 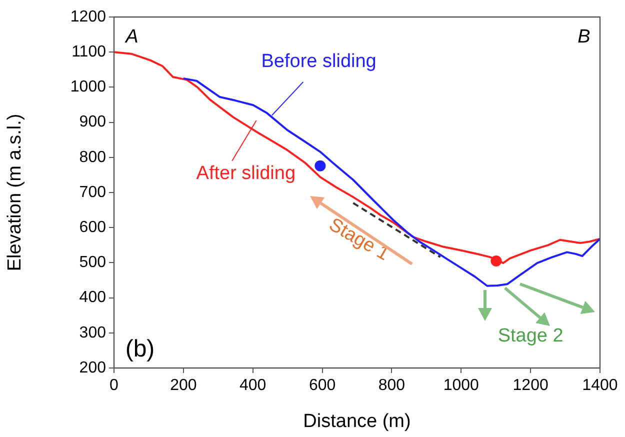 What do you see at coordinates (114, 385) in the screenshot?
I see `x-tick-label: 0` at bounding box center [114, 385].